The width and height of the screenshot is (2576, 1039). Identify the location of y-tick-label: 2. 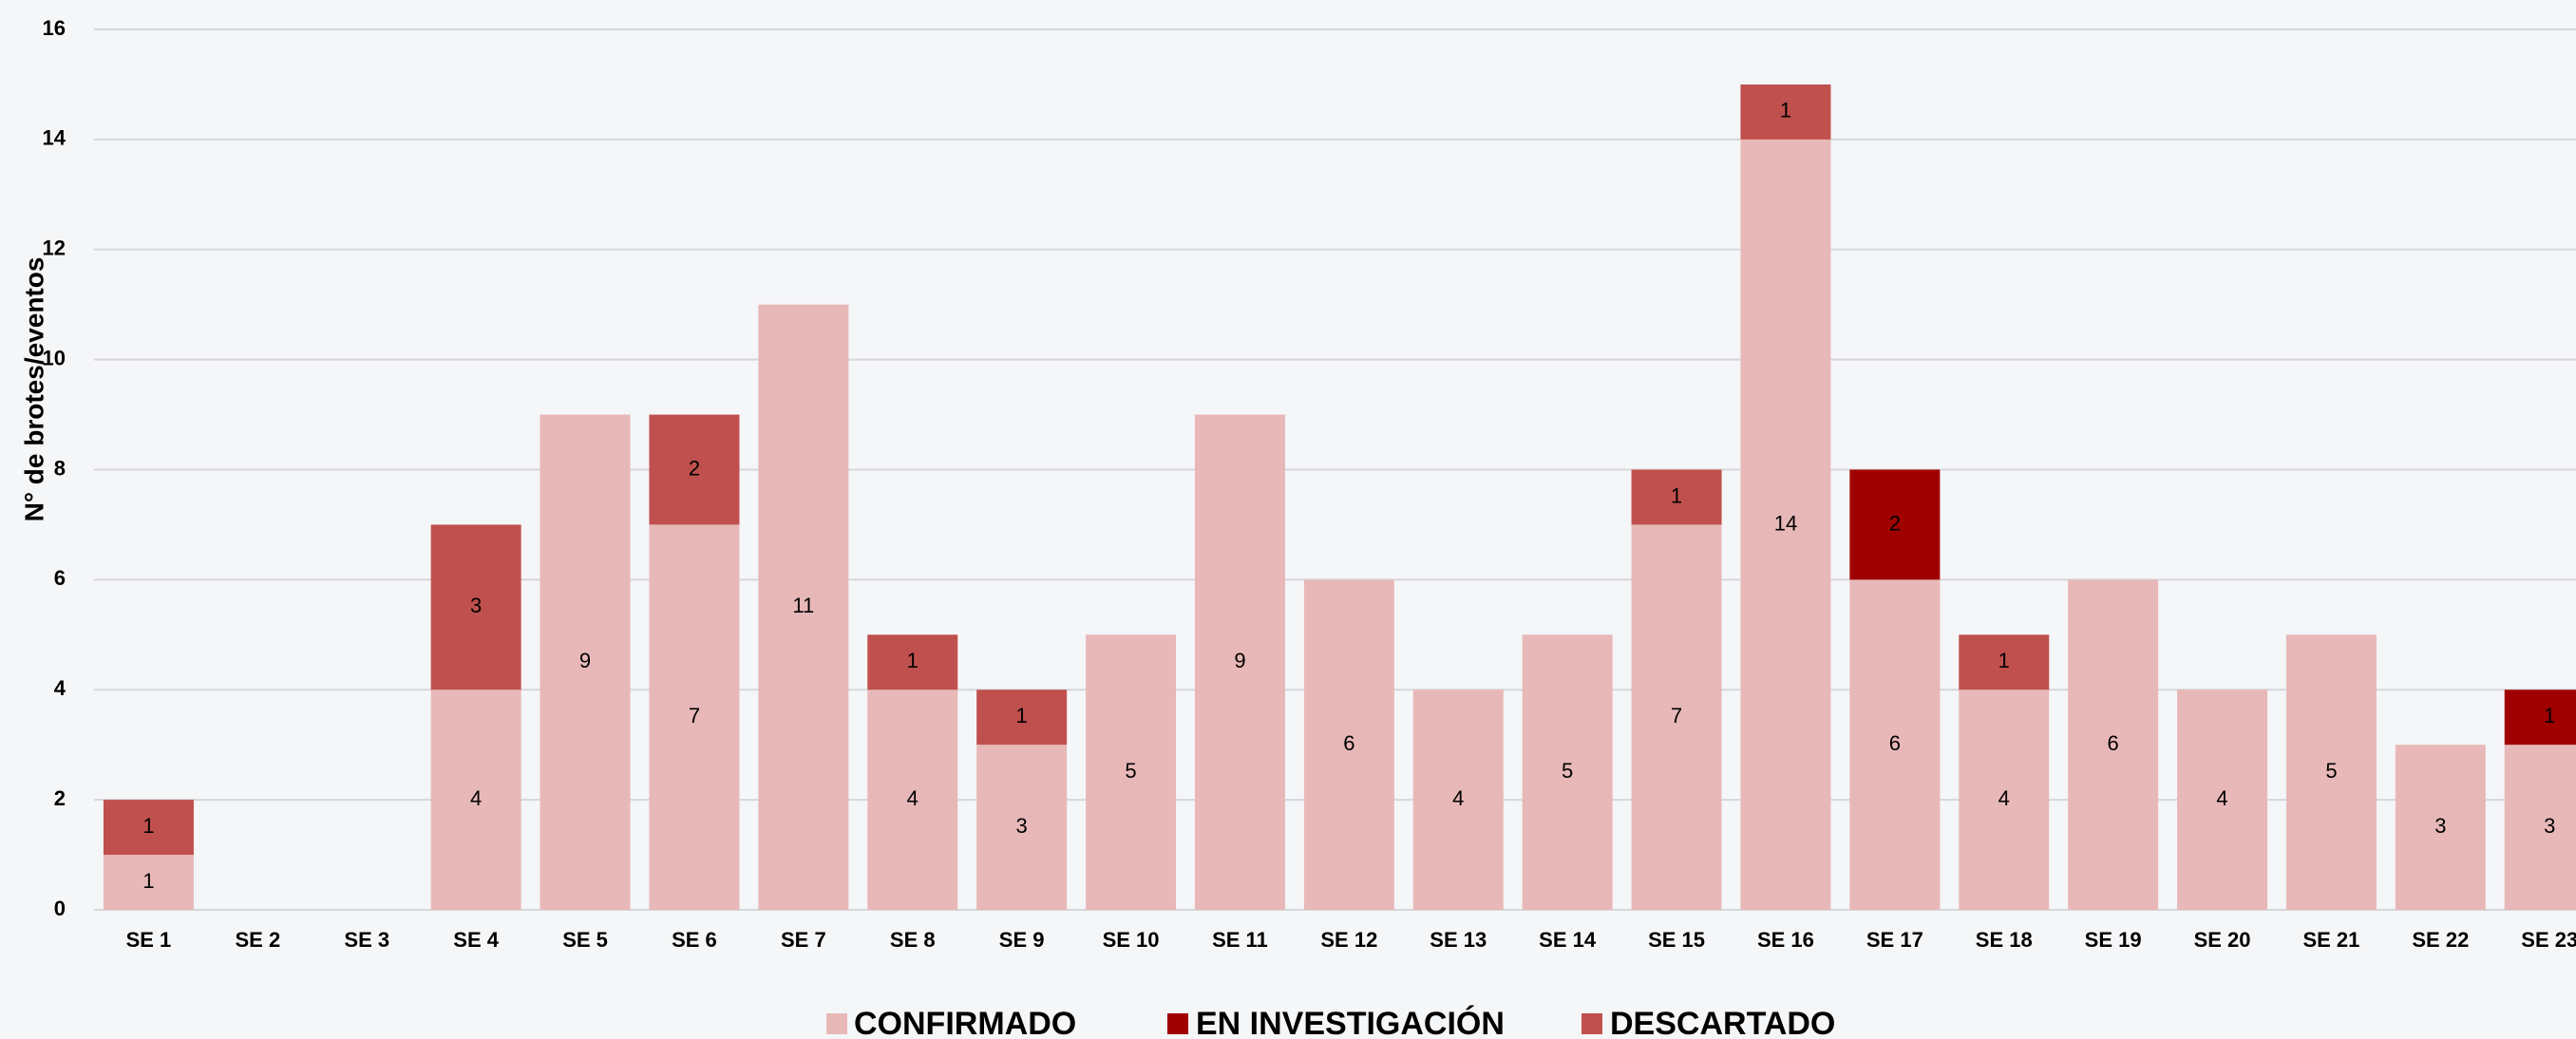
(60, 798).